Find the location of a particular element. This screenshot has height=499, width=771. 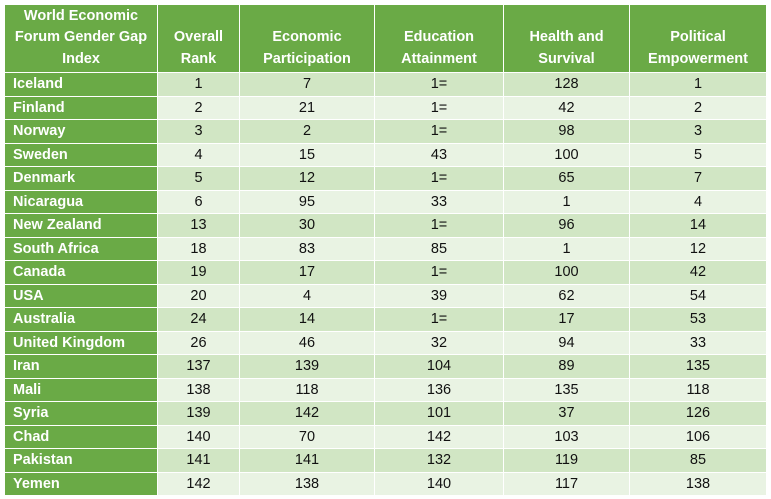

economic-participation-cell: 14 is located at coordinates (307, 319).